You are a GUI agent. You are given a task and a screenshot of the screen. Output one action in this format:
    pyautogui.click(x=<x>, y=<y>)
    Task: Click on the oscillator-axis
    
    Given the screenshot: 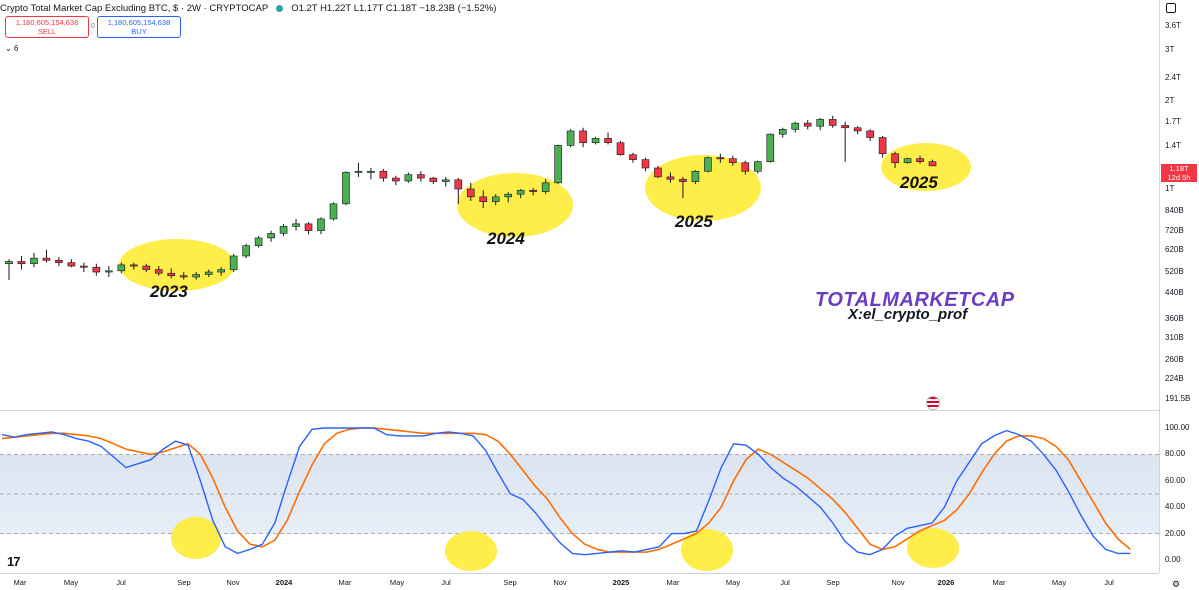 What is the action you would take?
    pyautogui.click(x=1179, y=491)
    